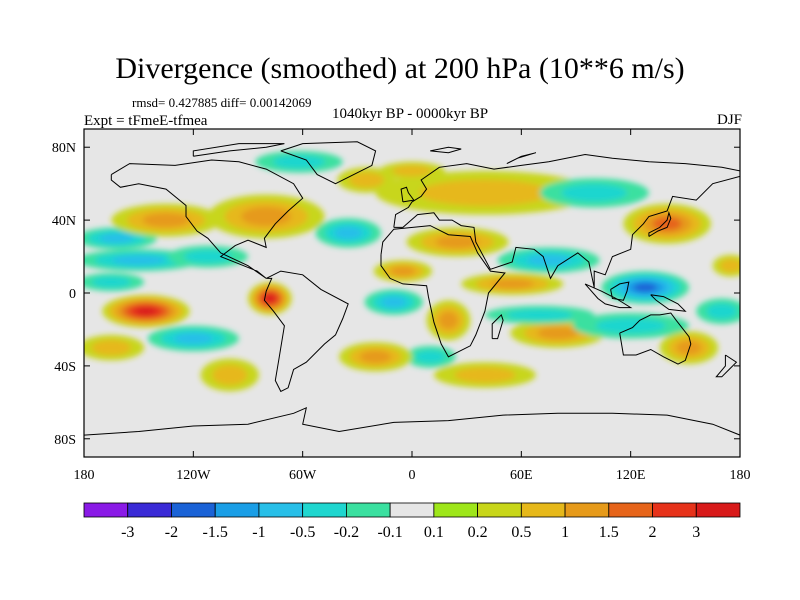 This screenshot has height=600, width=800. I want to click on x-tick-label: 120W, so click(193, 475).